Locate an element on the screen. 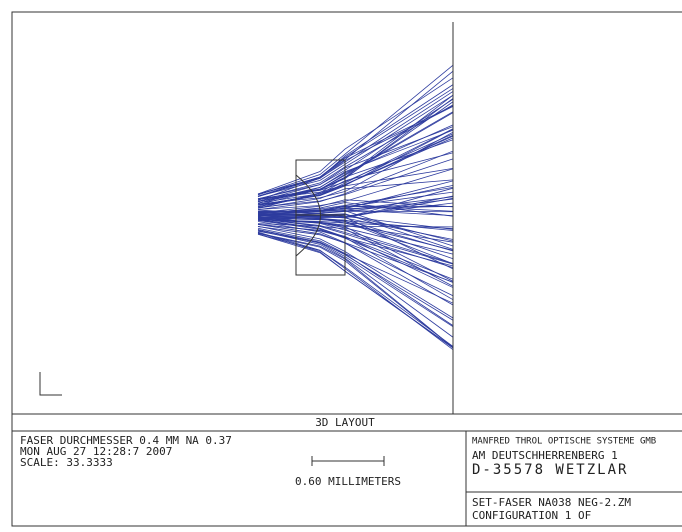 The width and height of the screenshot is (682, 532). config-line: CONFIGURATION 1 OF is located at coordinates (531, 515).